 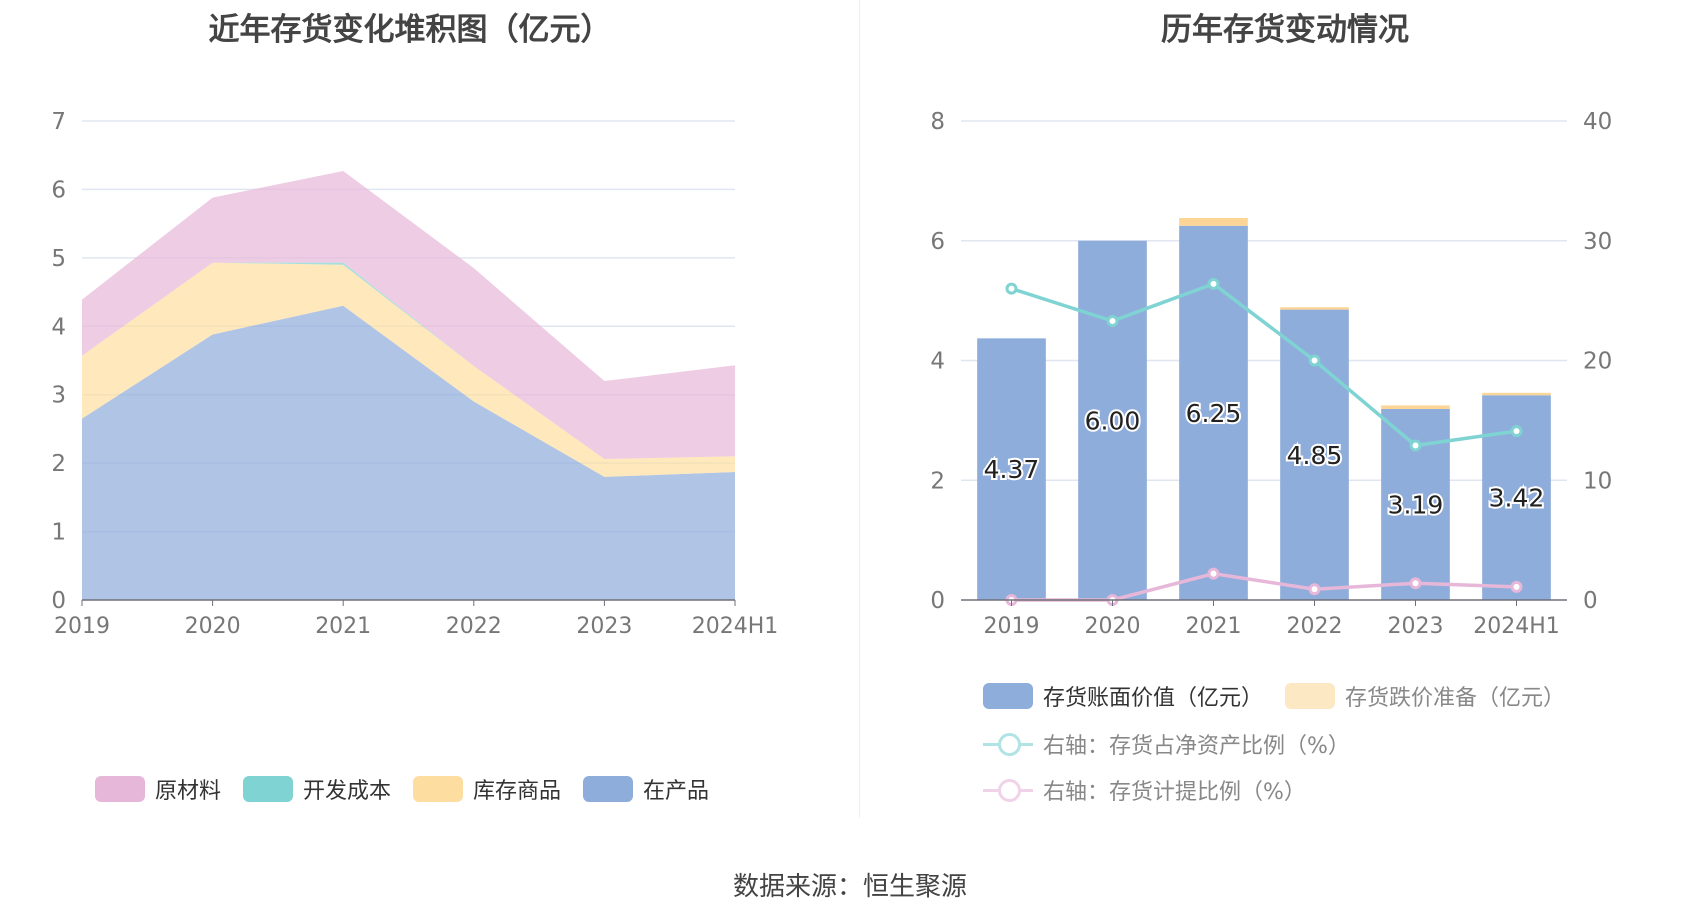 I want to click on left-chart-title: 近年存货变化堆积图（亿元）, so click(x=410, y=30).